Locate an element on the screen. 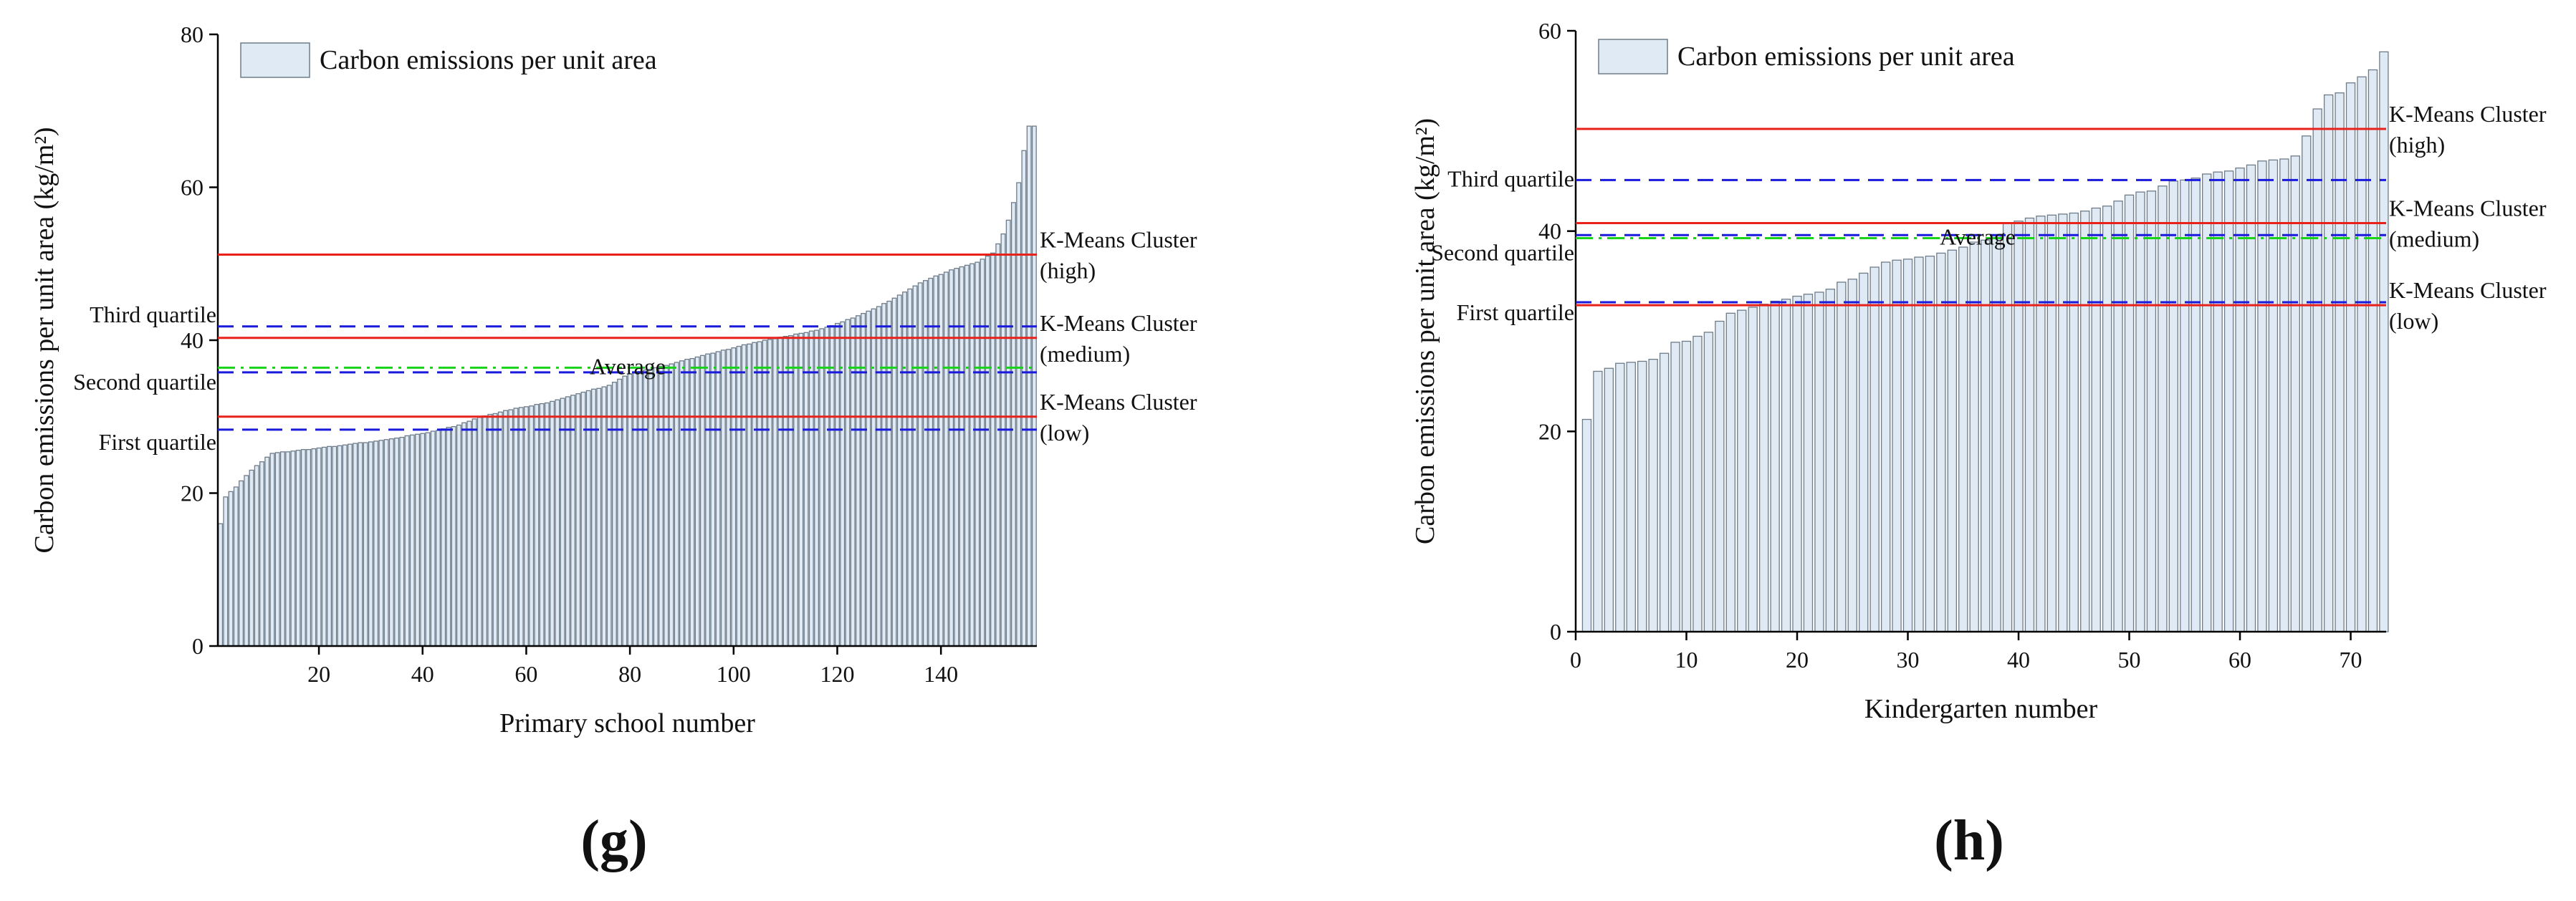 The width and height of the screenshot is (2576, 901). ref-label-third-quartile: Third quartile is located at coordinates (153, 314).